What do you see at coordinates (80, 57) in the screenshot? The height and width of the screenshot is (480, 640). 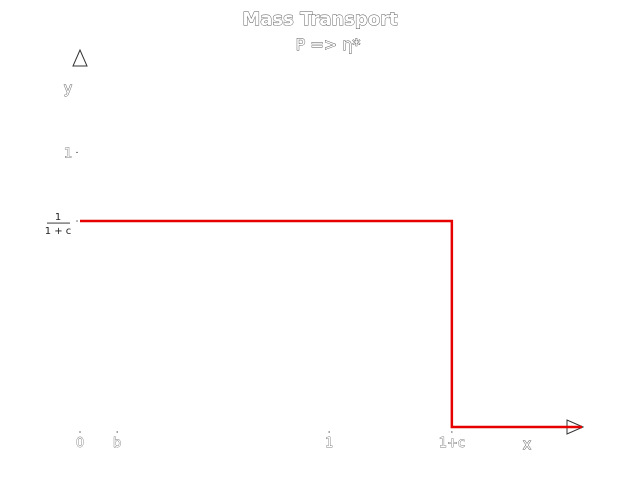 I see `y-axis-arrow-icon` at bounding box center [80, 57].